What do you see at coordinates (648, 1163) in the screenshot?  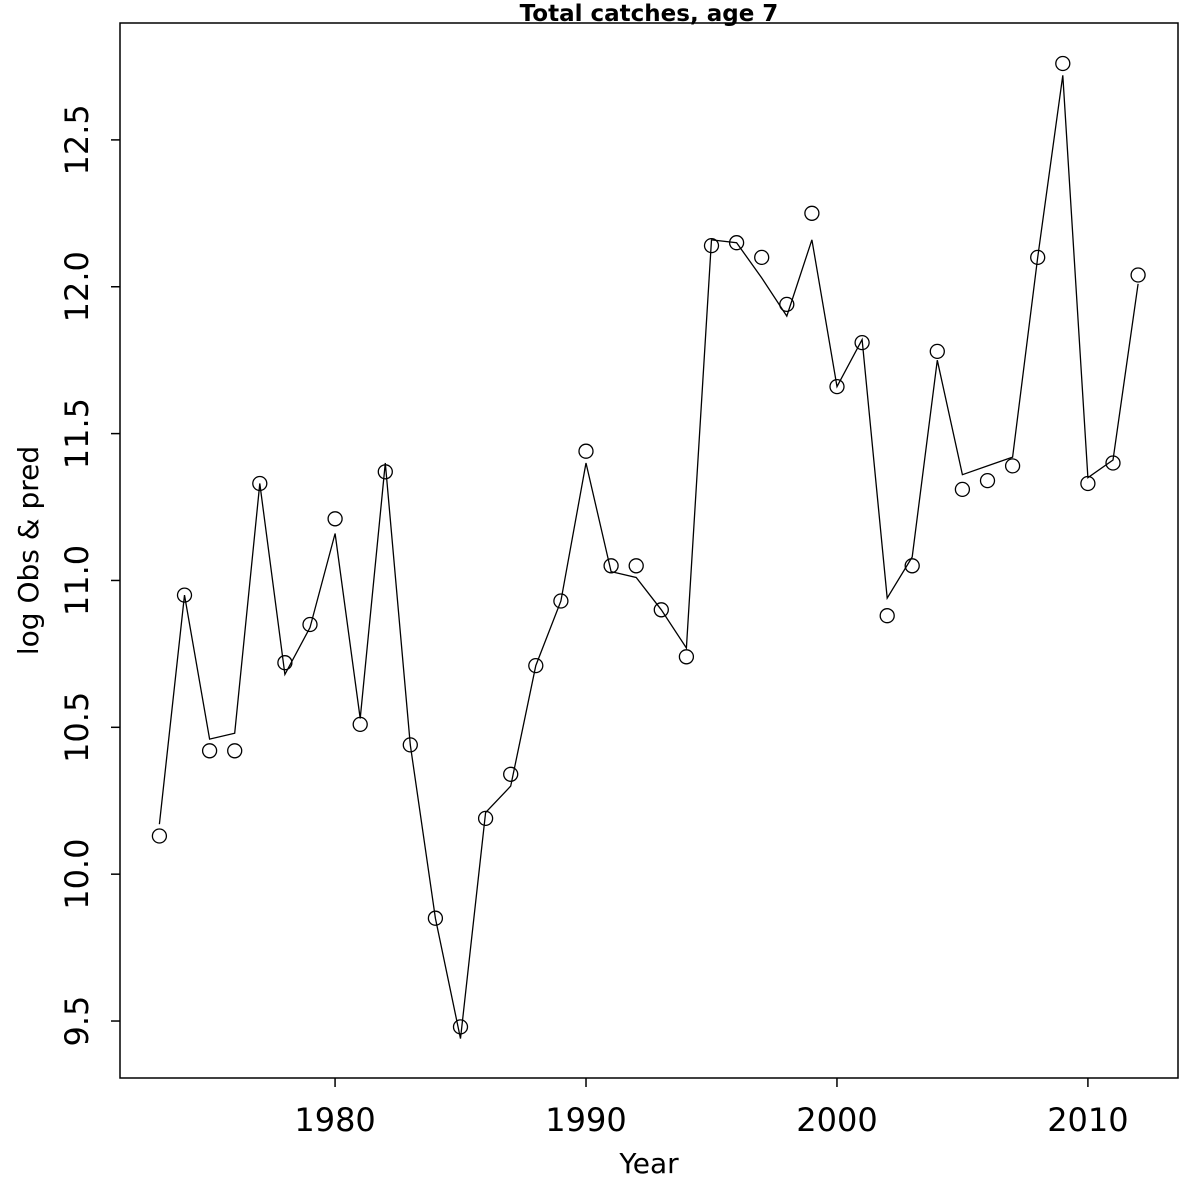 I see `x-axis-label: Year` at bounding box center [648, 1163].